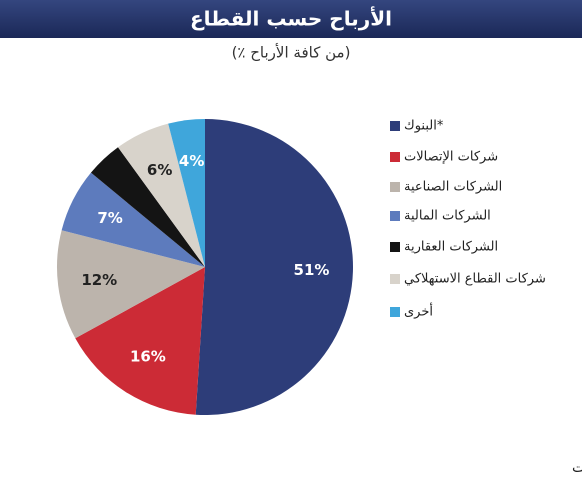 This screenshot has height=500, width=582. What do you see at coordinates (99, 280) in the screenshot?
I see `data-label: 12%` at bounding box center [99, 280].